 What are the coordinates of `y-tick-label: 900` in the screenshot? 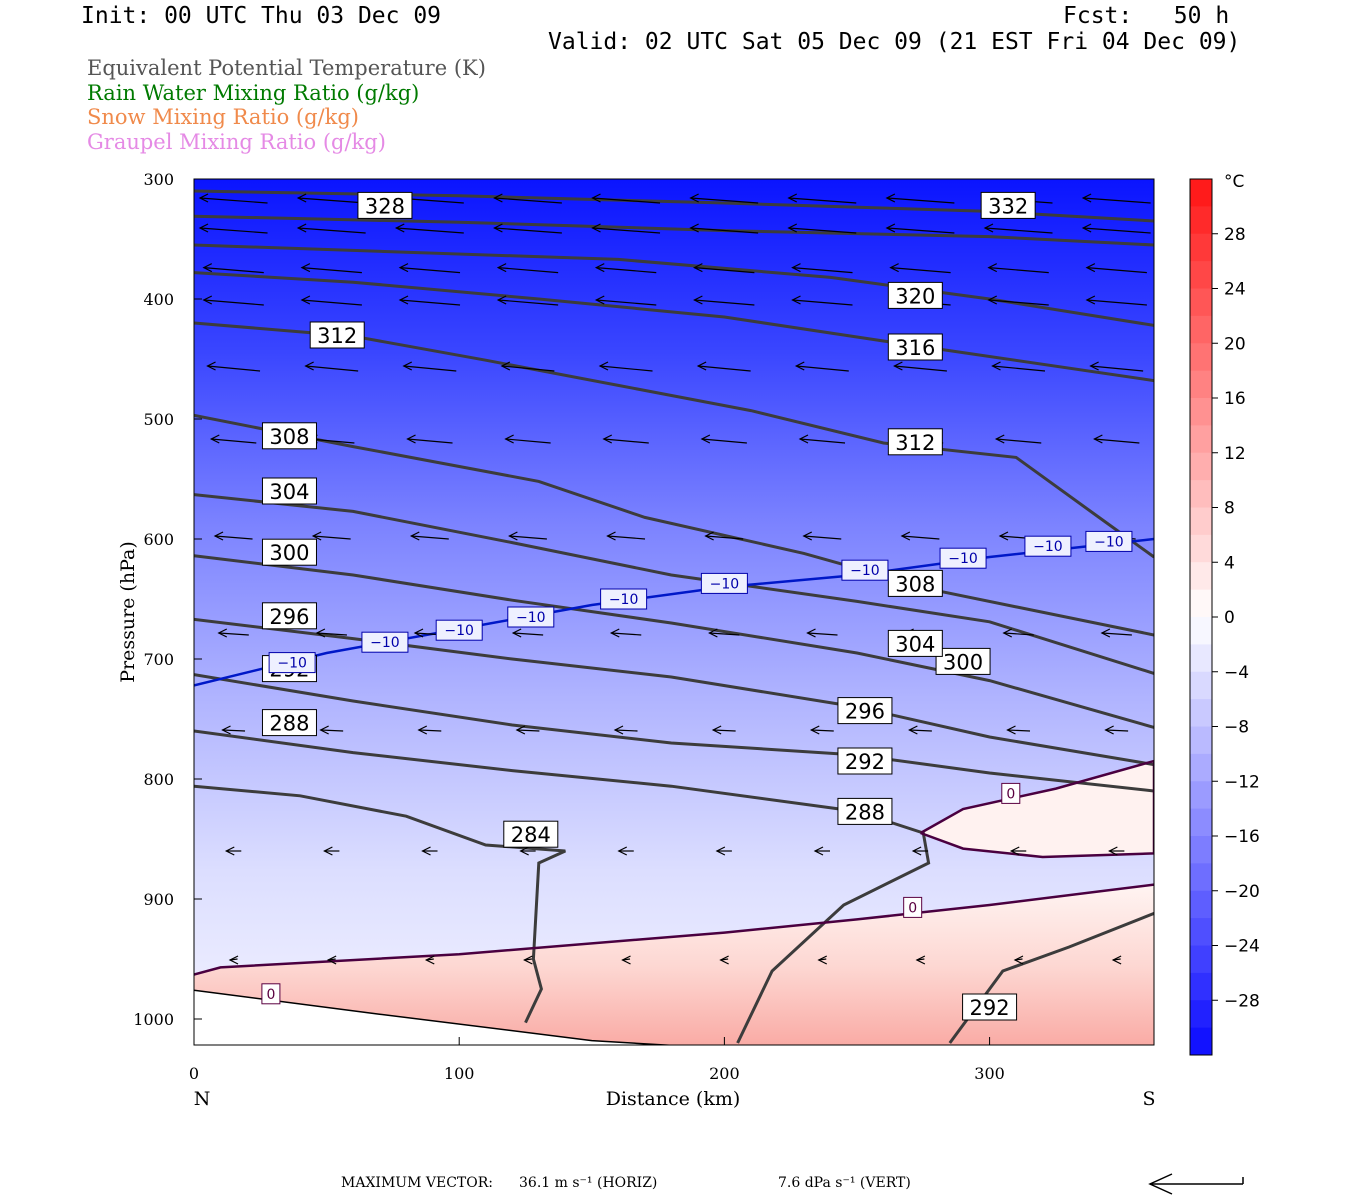 It's located at (158, 899).